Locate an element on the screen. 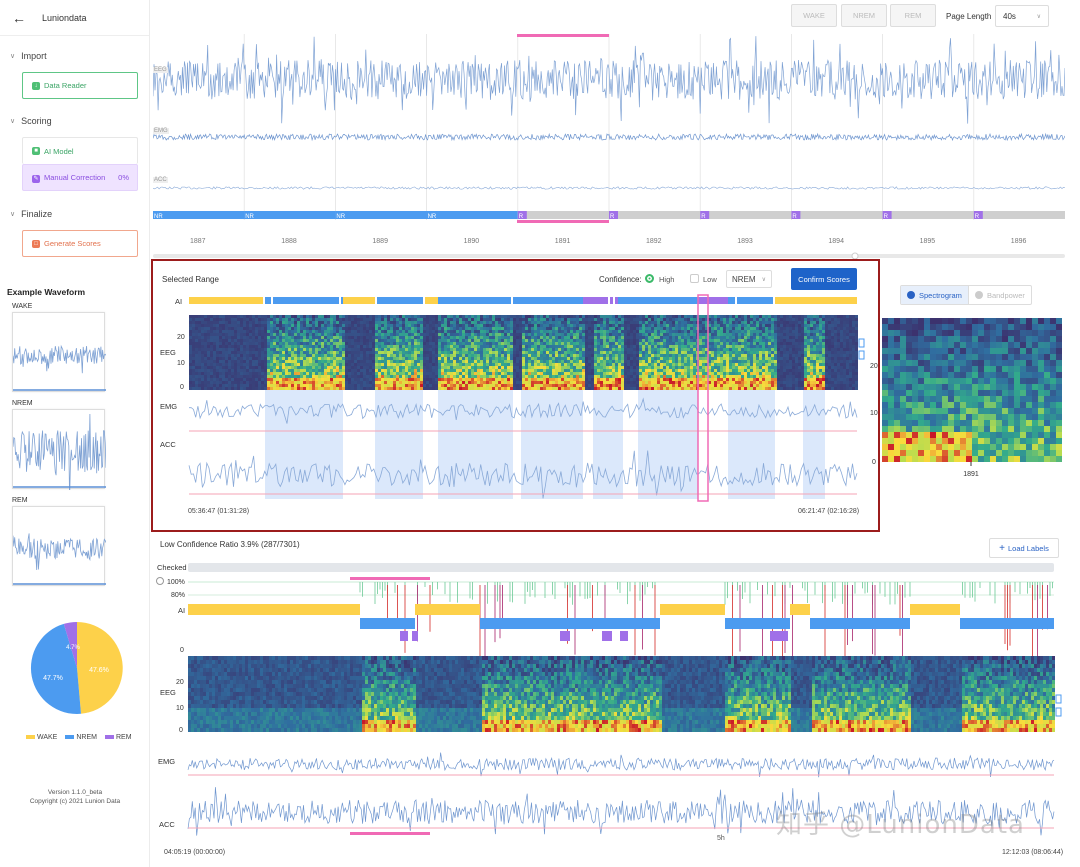 The height and width of the screenshot is (867, 1080). section-finalize: ∨ Finalize is located at coordinates (75, 214).